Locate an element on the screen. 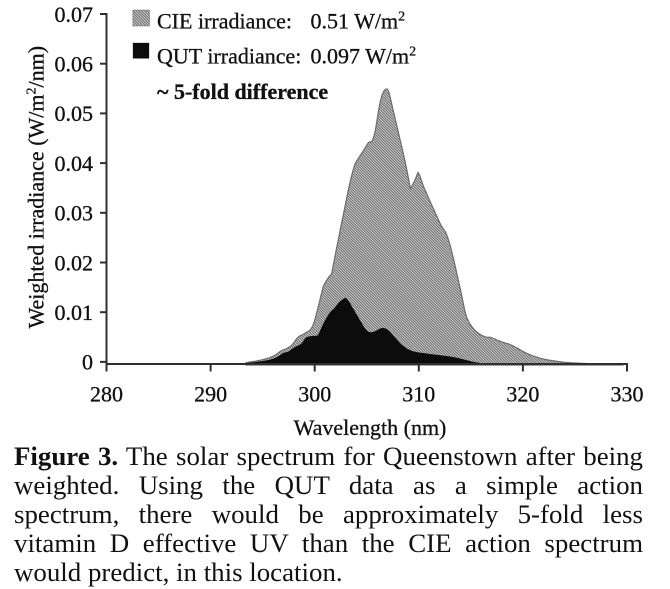  svg-text: CIE irradiance: is located at coordinates (224, 21).